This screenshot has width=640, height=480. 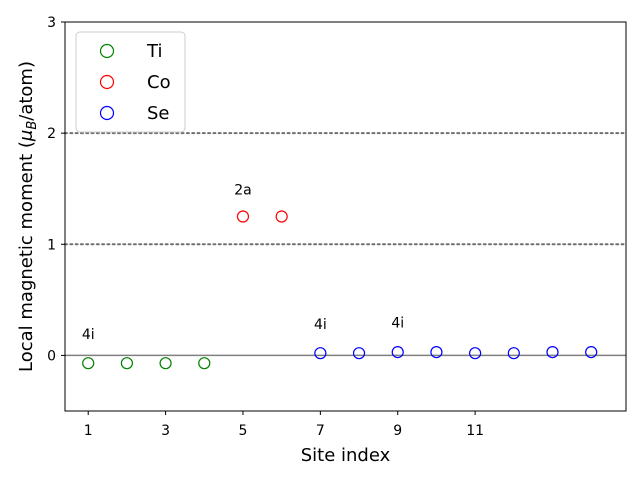 I want to click on x-axis-ticks: 1 3 5 7 9 11, so click(x=284, y=425).